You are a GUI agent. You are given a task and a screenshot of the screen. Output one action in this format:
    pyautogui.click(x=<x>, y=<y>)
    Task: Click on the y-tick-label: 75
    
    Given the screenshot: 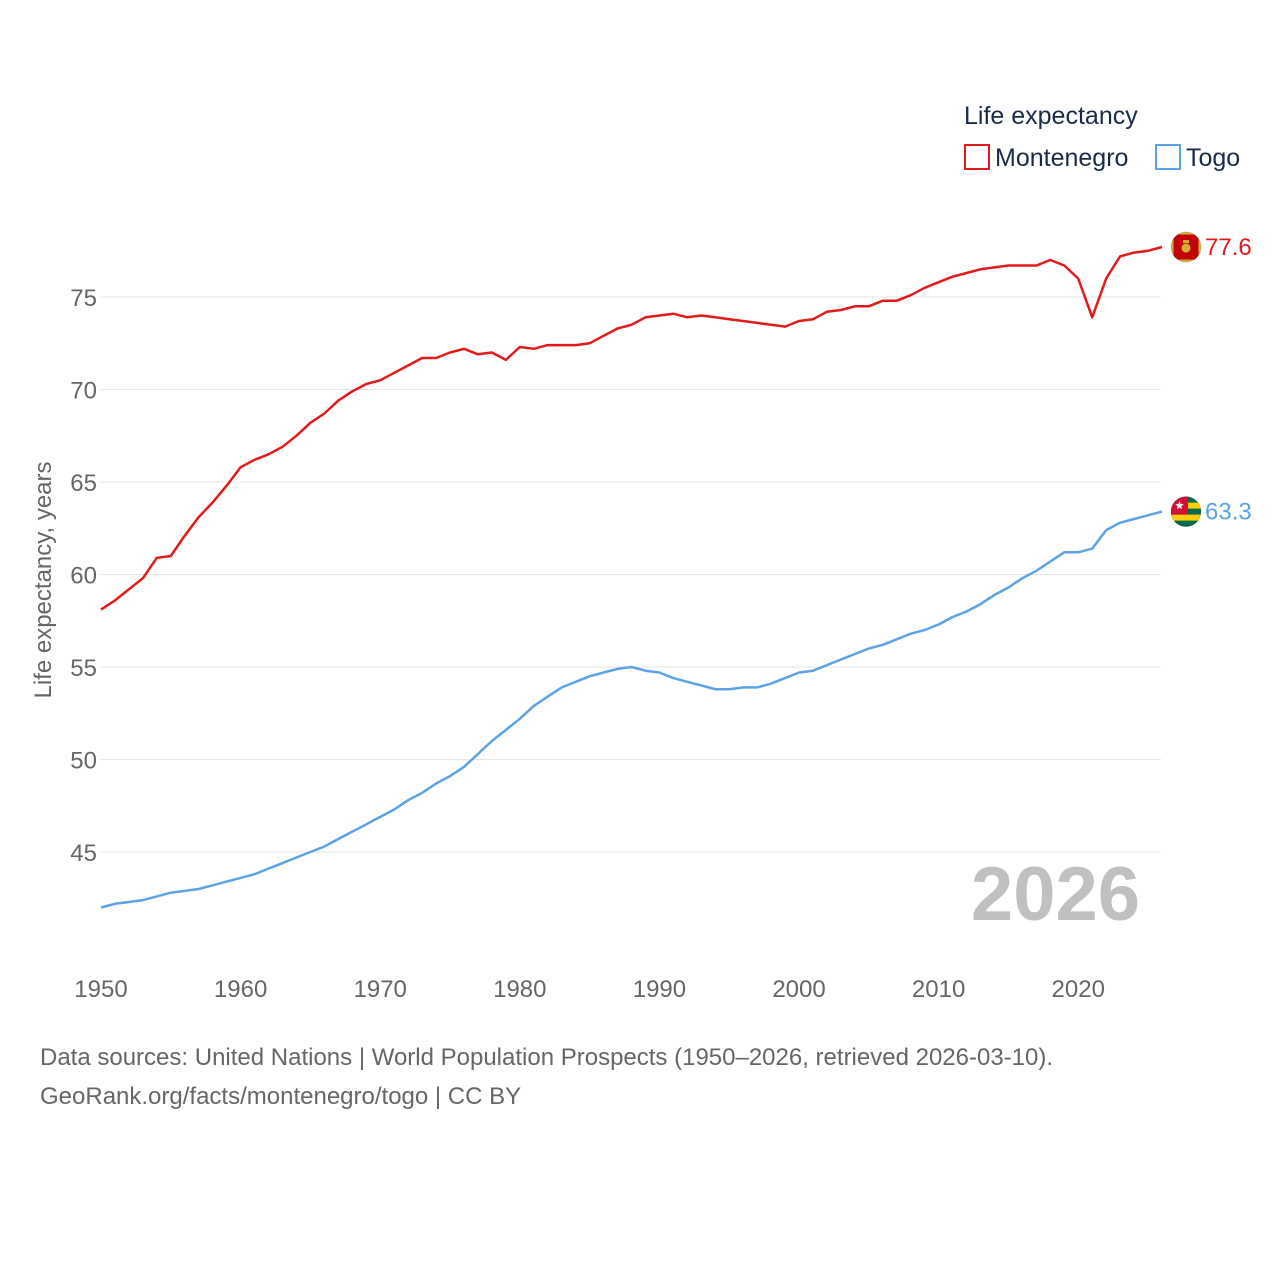 What is the action you would take?
    pyautogui.click(x=83, y=298)
    